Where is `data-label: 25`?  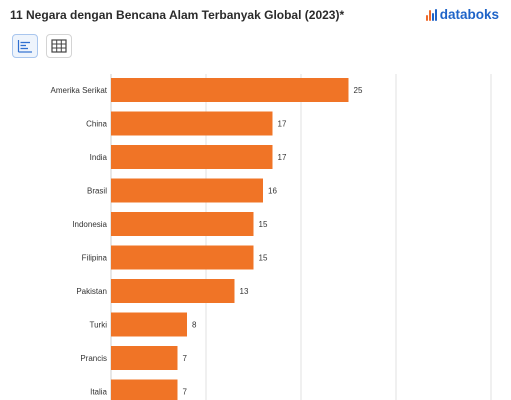 data-label: 25 is located at coordinates (358, 90).